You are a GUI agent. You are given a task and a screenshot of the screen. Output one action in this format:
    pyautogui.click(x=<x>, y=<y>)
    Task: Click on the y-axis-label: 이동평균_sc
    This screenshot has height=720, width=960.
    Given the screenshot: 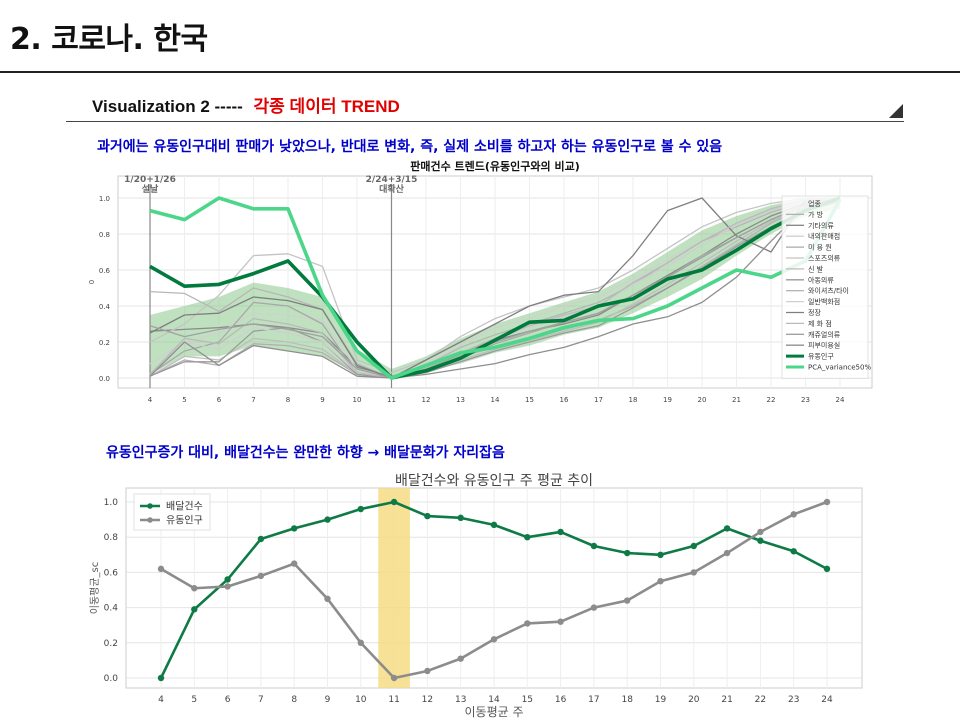 What is the action you would take?
    pyautogui.click(x=95, y=588)
    